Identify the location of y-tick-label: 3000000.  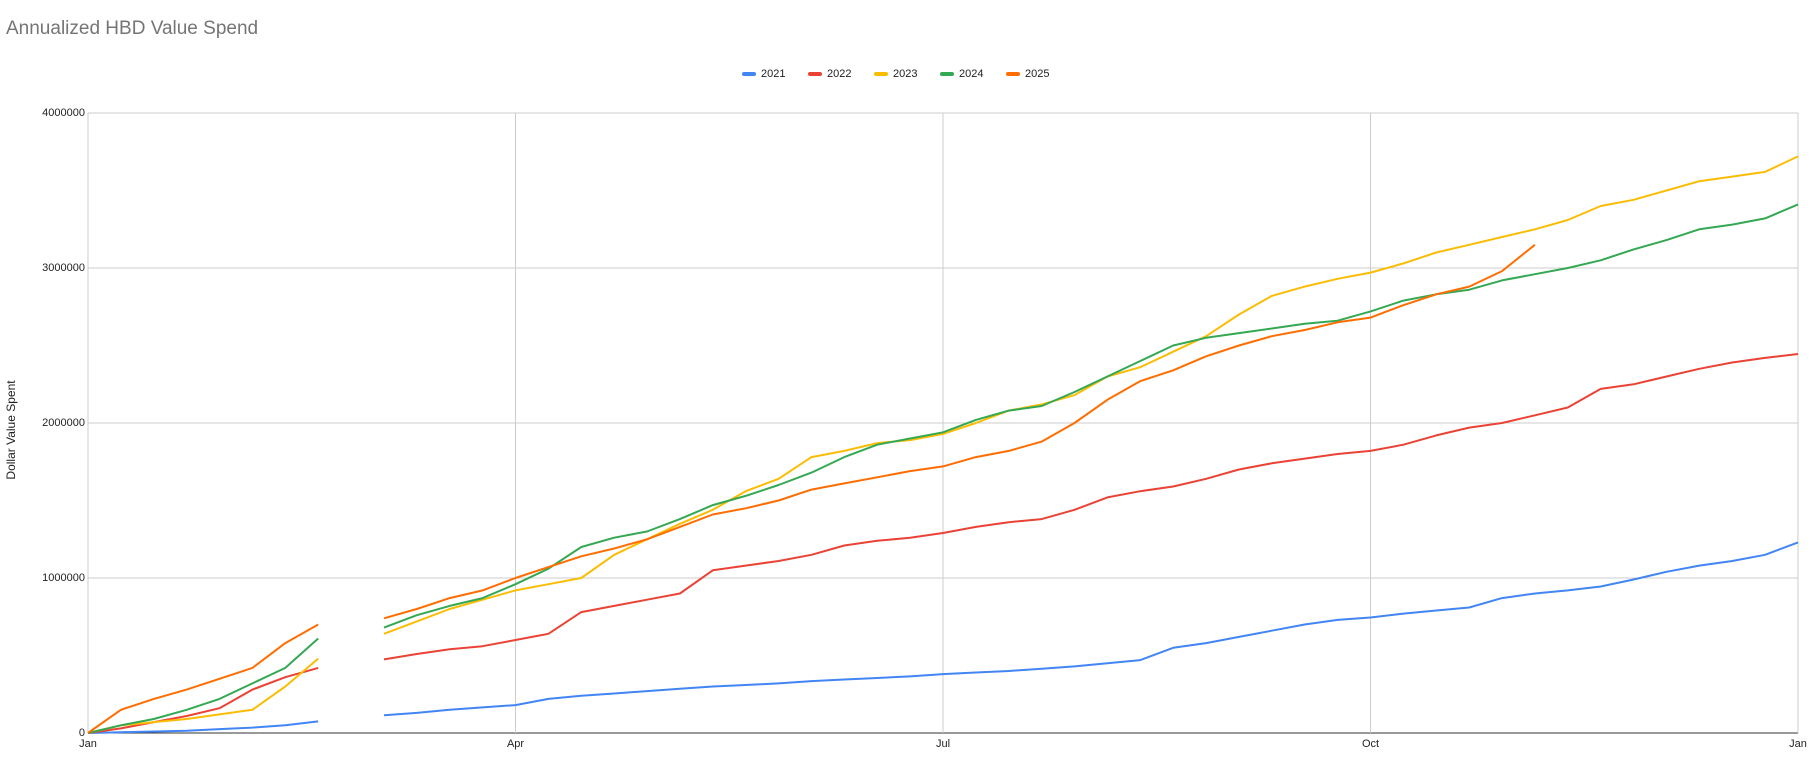
(63, 268).